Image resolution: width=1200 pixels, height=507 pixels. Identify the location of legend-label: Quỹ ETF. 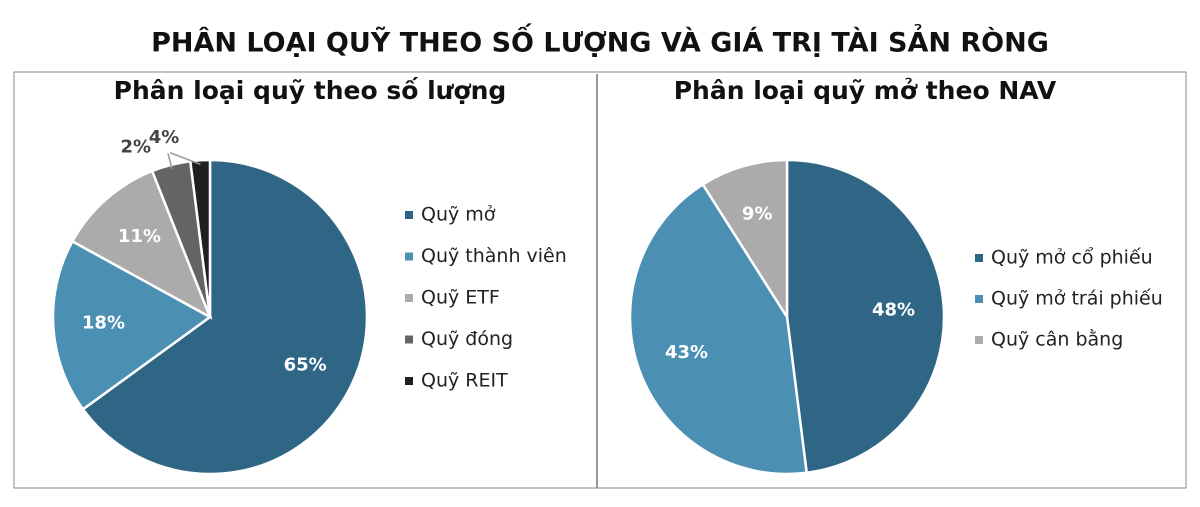
(460, 298).